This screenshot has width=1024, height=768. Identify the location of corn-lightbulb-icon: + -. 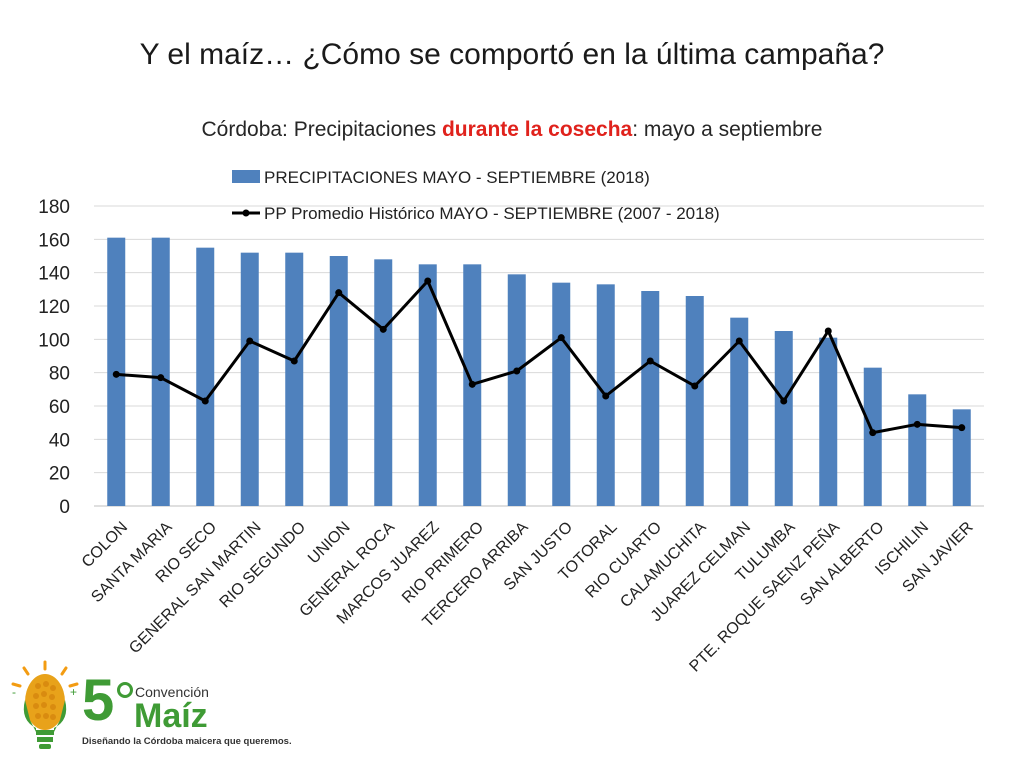
(45, 704).